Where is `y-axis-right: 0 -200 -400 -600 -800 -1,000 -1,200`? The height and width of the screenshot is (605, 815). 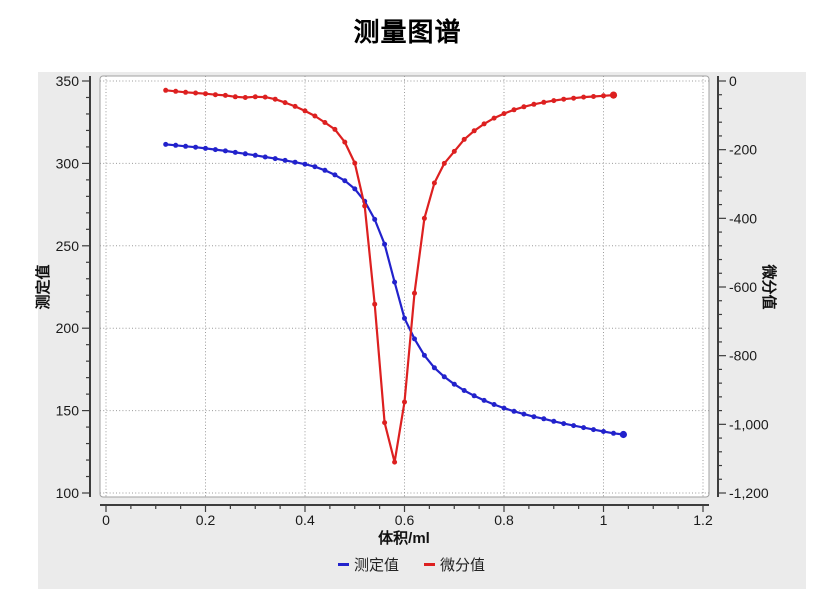
y-axis-right: 0 -200 -400 -600 -800 -1,000 -1,200 is located at coordinates (743, 287).